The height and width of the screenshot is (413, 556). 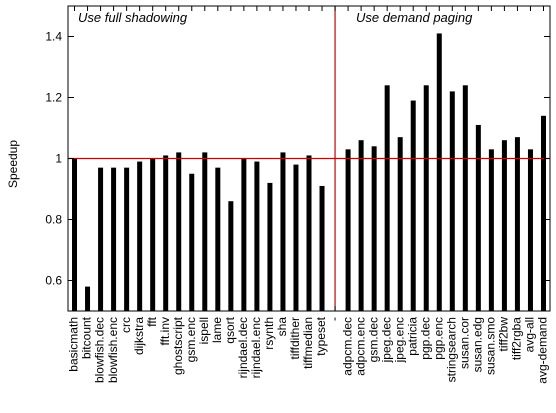 I want to click on y-tick-label: 1.4, so click(x=53, y=37).